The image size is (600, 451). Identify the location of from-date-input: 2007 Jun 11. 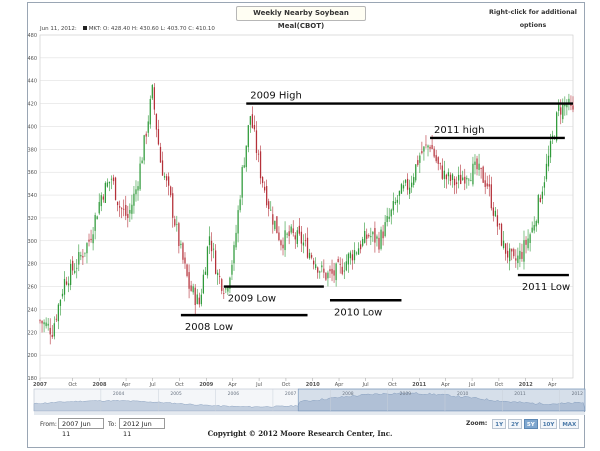
(81, 428).